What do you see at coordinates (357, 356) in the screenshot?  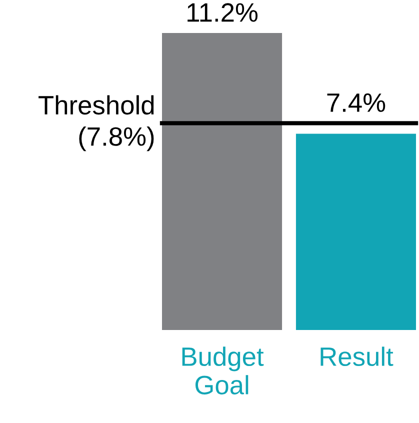 I see `x-tick-label: Result` at bounding box center [357, 356].